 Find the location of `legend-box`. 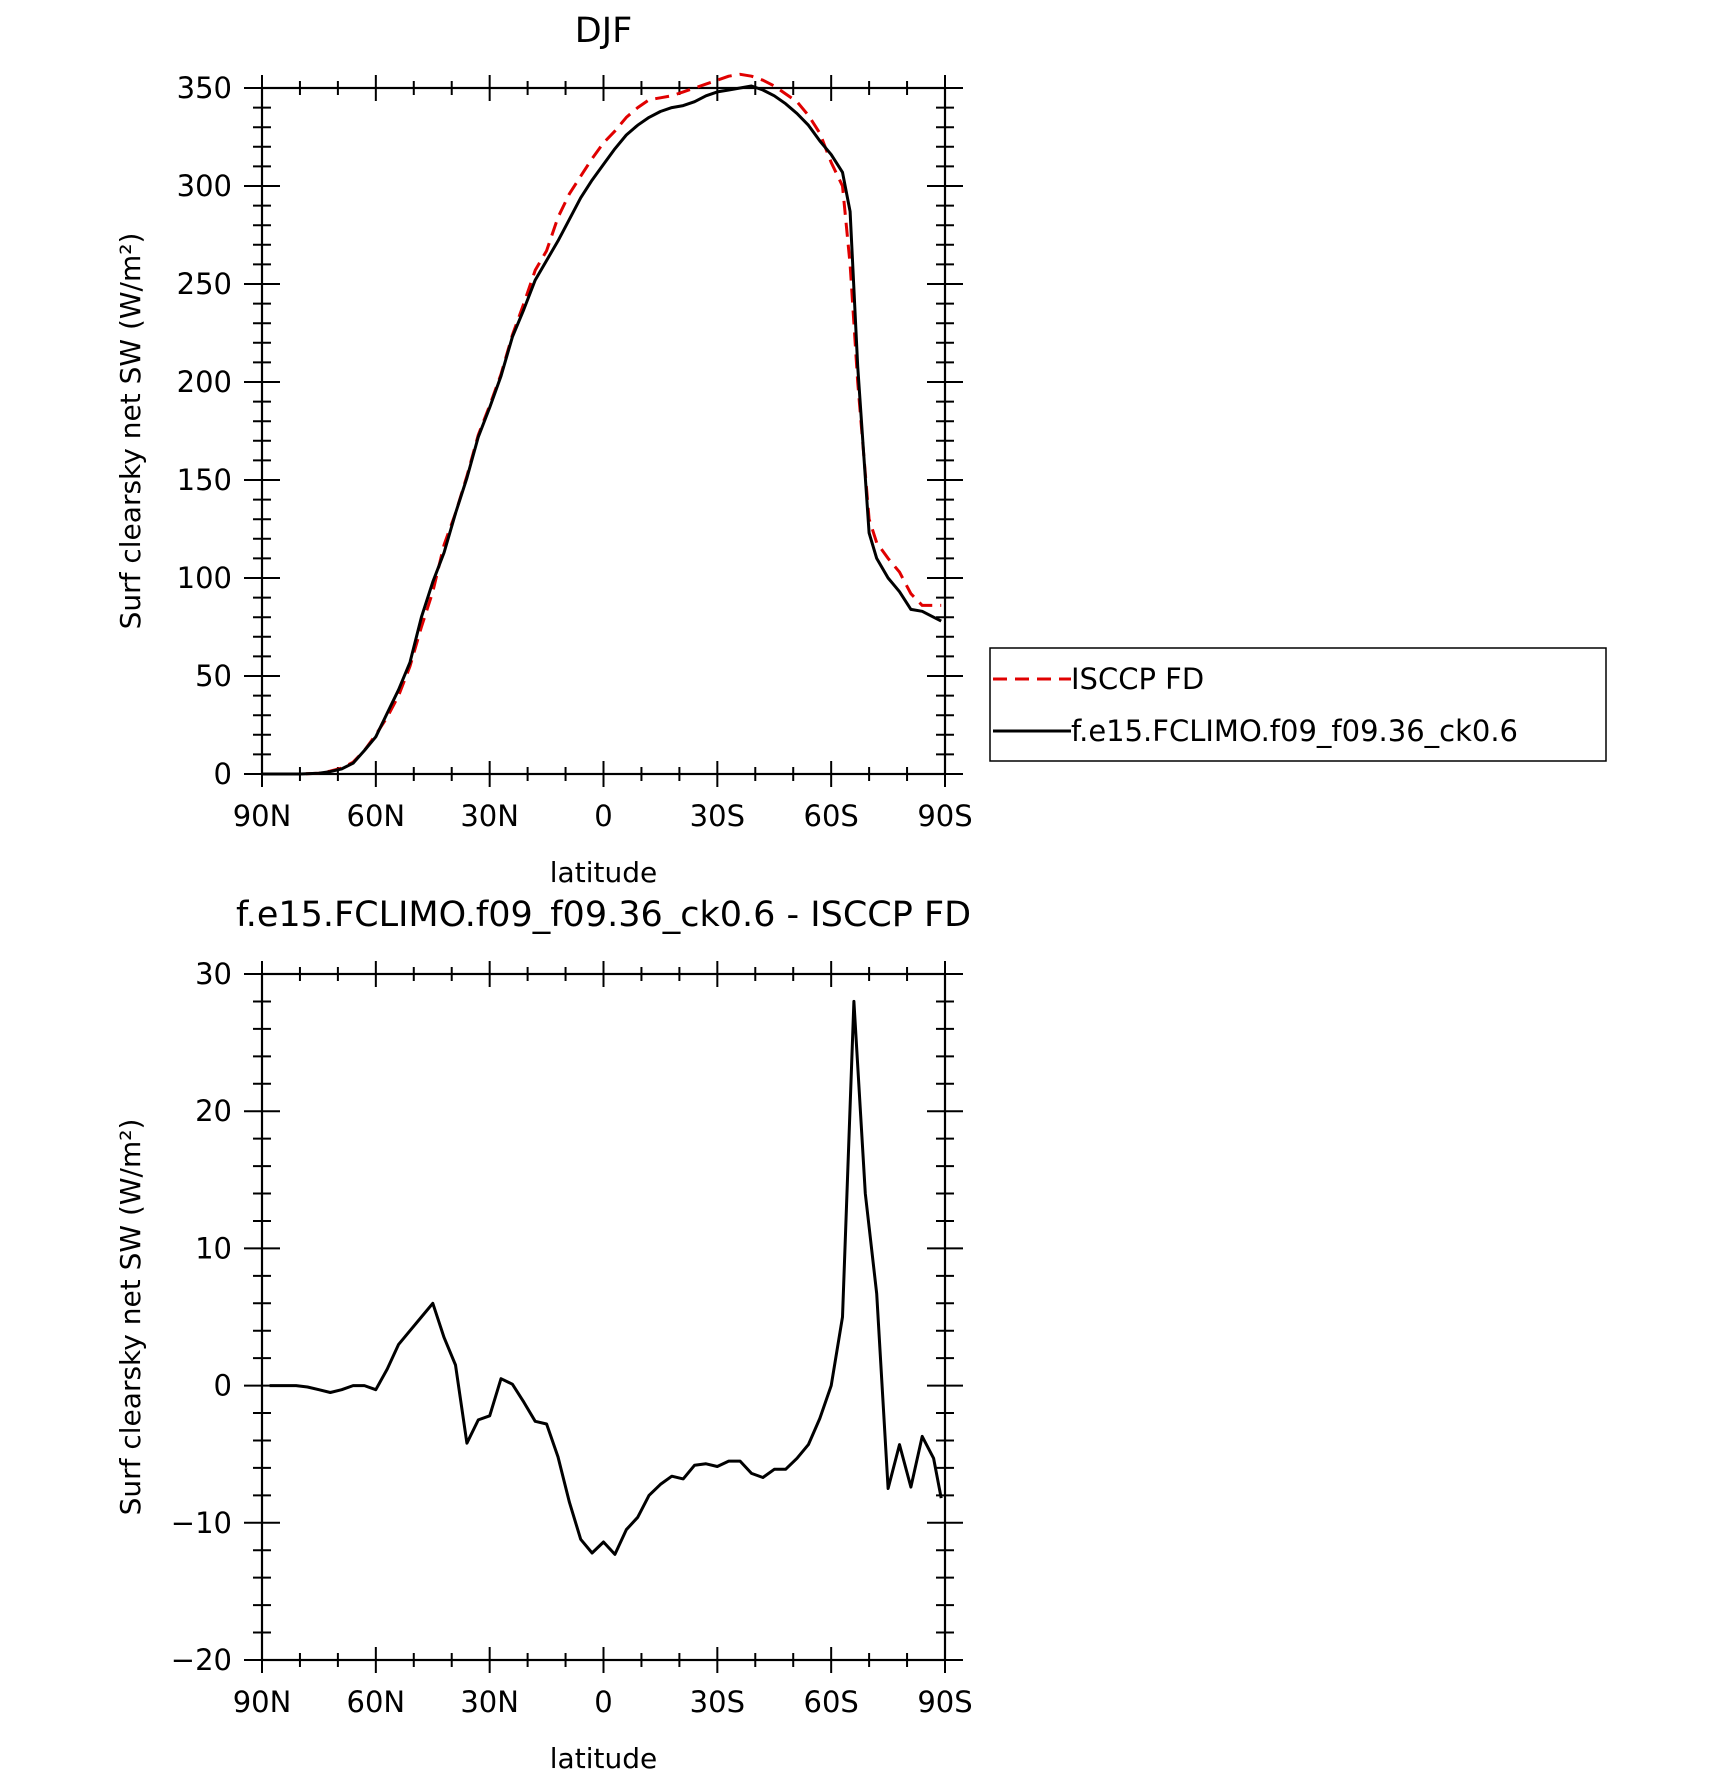

legend-box is located at coordinates (1298, 704).